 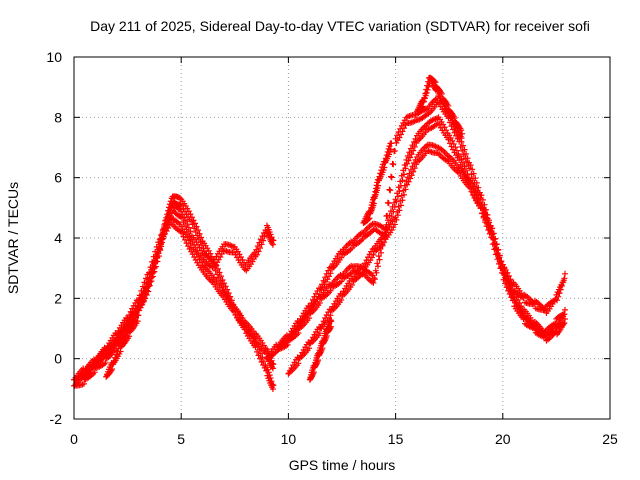 What do you see at coordinates (610, 439) in the screenshot?
I see `x-tick-label: 25` at bounding box center [610, 439].